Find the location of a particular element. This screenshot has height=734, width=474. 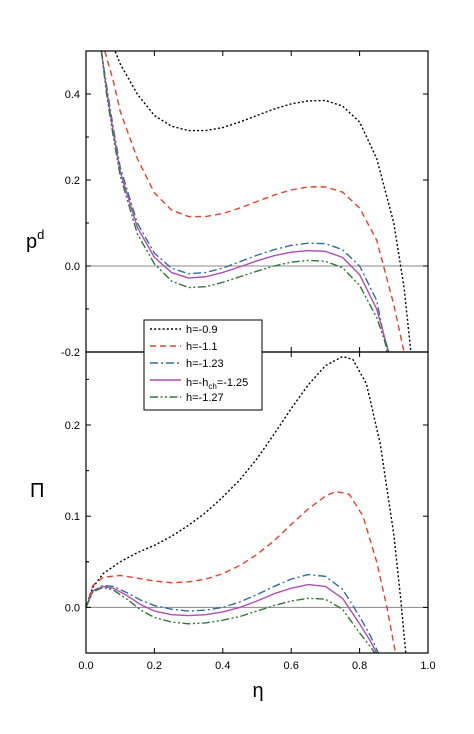

bottom-y-tick-label-3: 0.2 is located at coordinates (72, 426).